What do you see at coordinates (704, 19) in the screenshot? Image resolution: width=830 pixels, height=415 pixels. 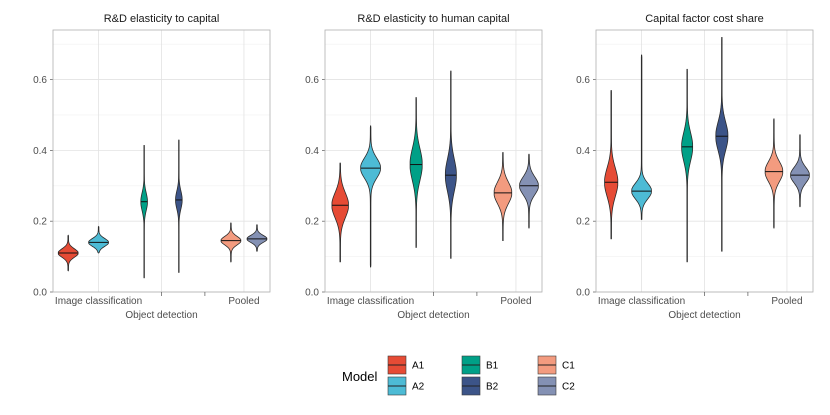 I see `panel-title: Capital factor cost share` at bounding box center [704, 19].